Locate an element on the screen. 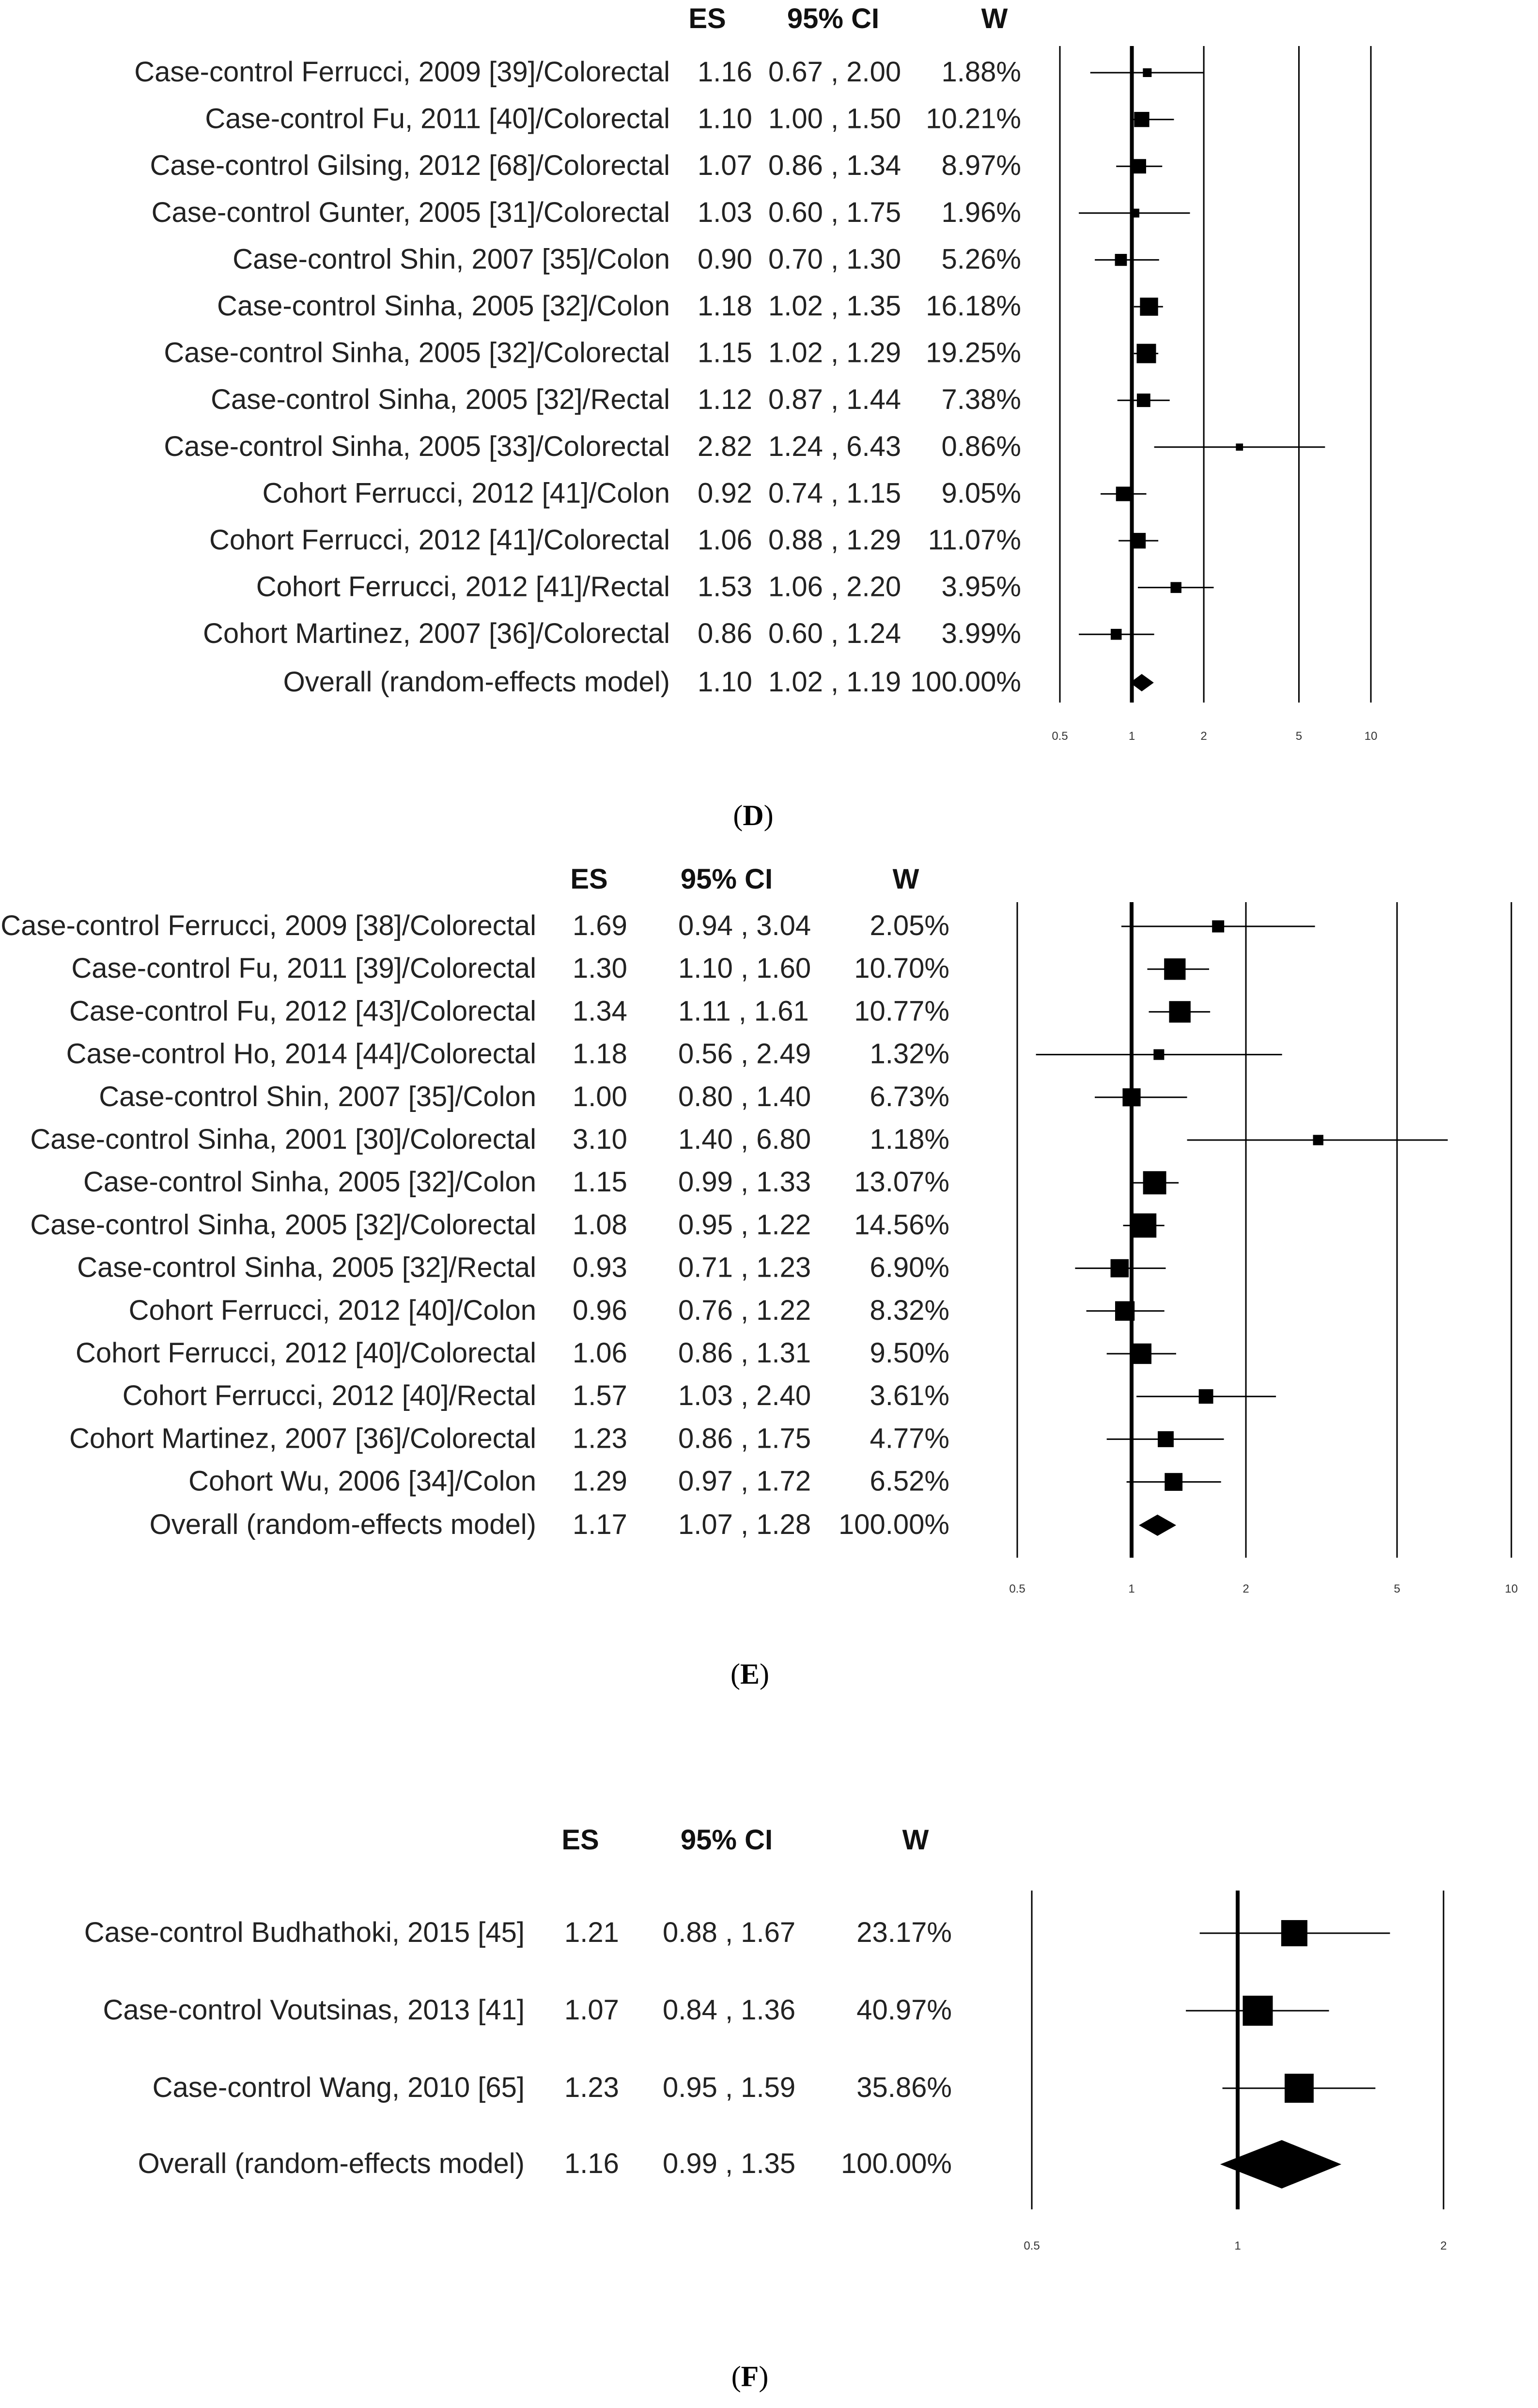 The width and height of the screenshot is (1538, 2408). study-ci: 0.87 , 1.44 is located at coordinates (834, 400).